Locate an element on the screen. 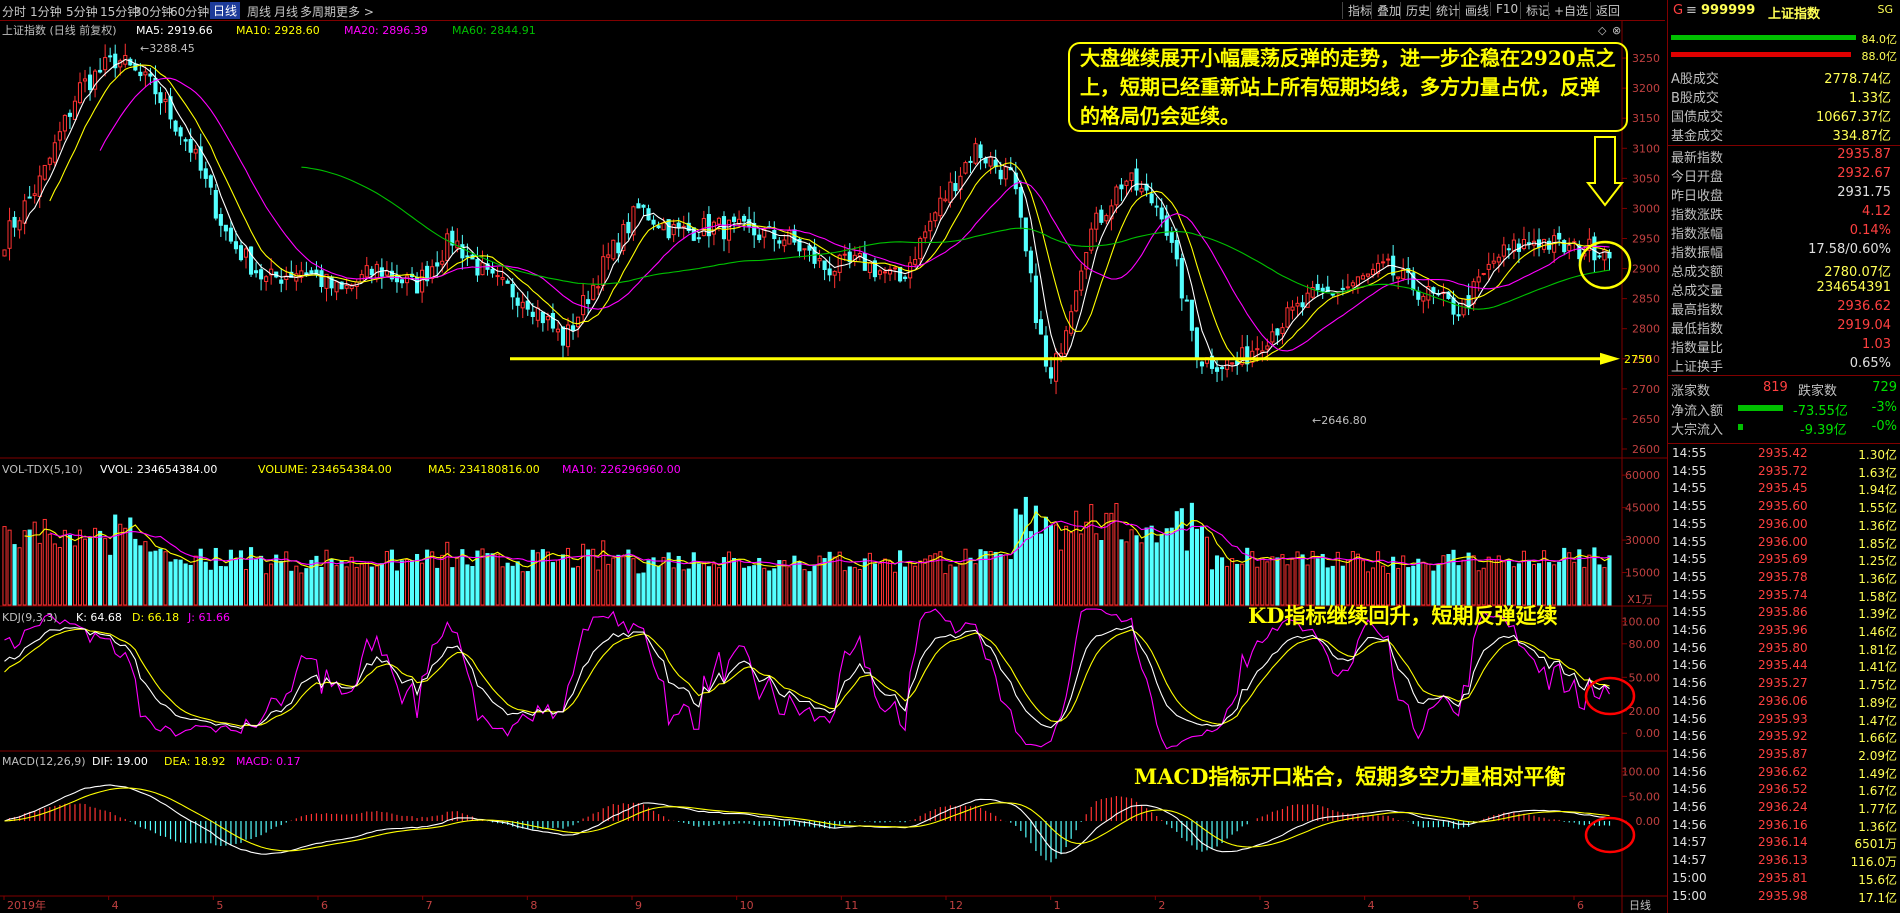  tick-row: 14:56 2936.06 1.89亿 is located at coordinates (1784, 702).